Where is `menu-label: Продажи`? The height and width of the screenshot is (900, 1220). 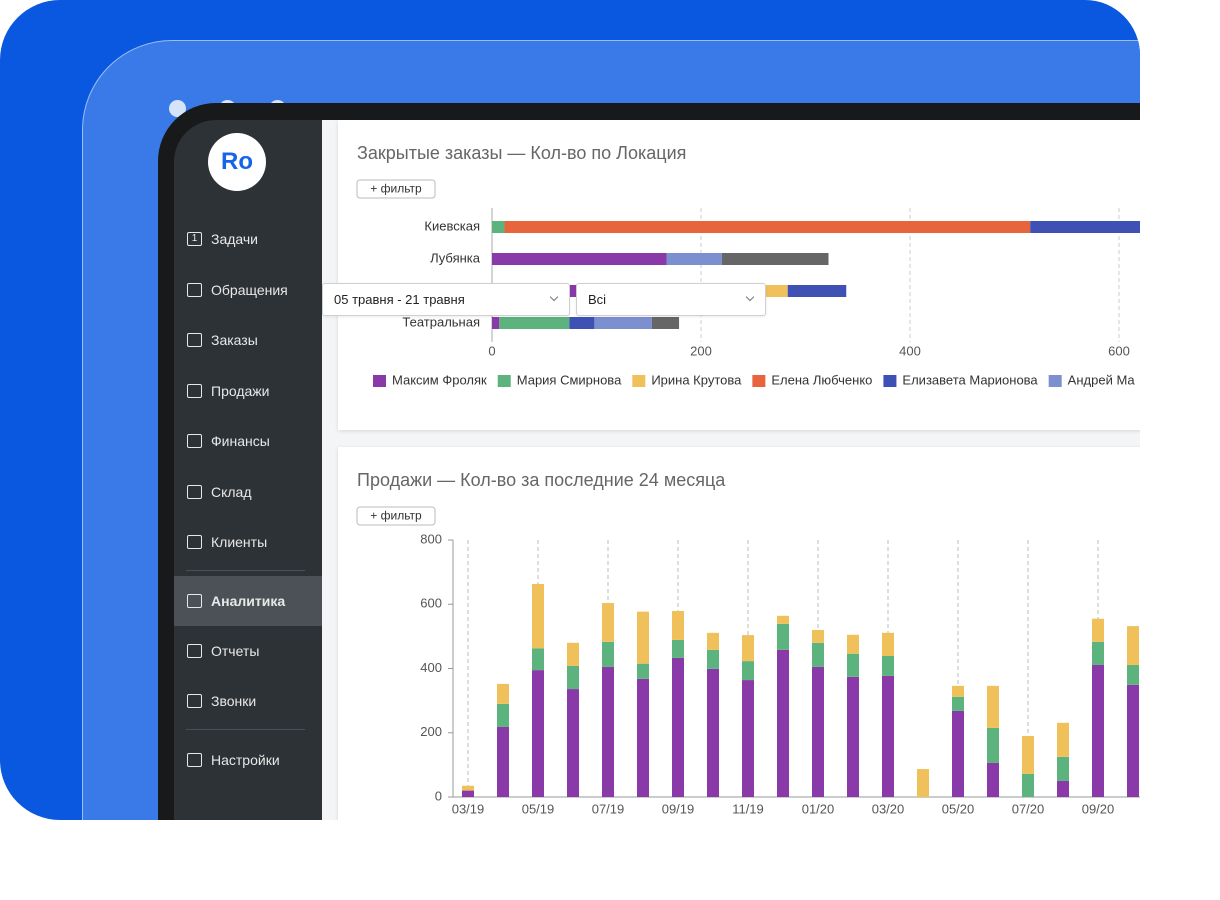 menu-label: Продажи is located at coordinates (240, 391).